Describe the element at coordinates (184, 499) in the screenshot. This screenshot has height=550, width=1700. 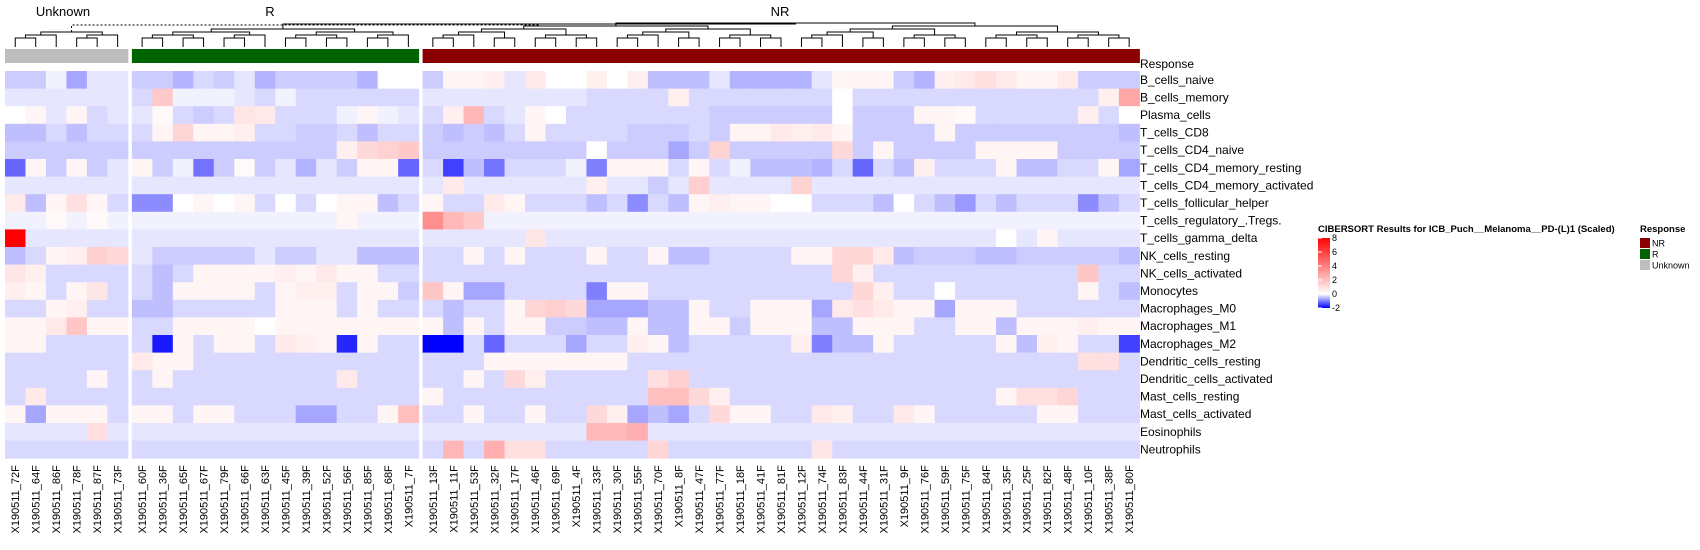
I see `column-label: X190511_65F` at that location.